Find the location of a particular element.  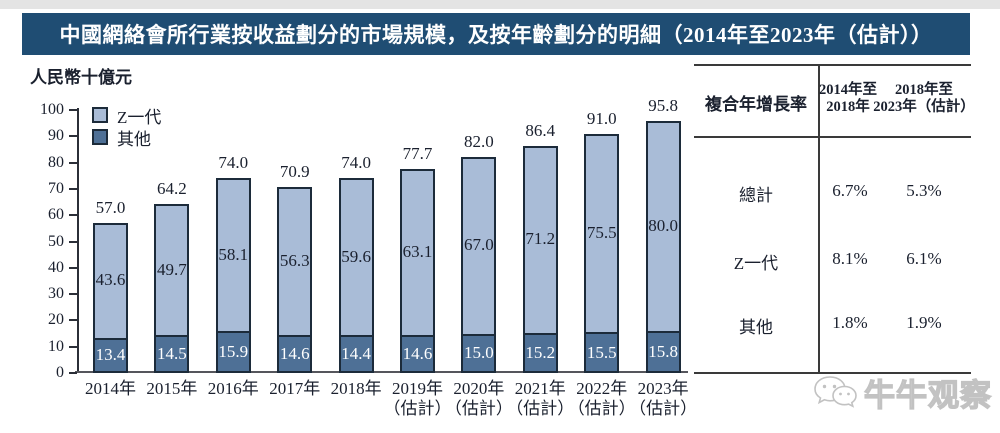

bar-2022年 is located at coordinates (602, 253).